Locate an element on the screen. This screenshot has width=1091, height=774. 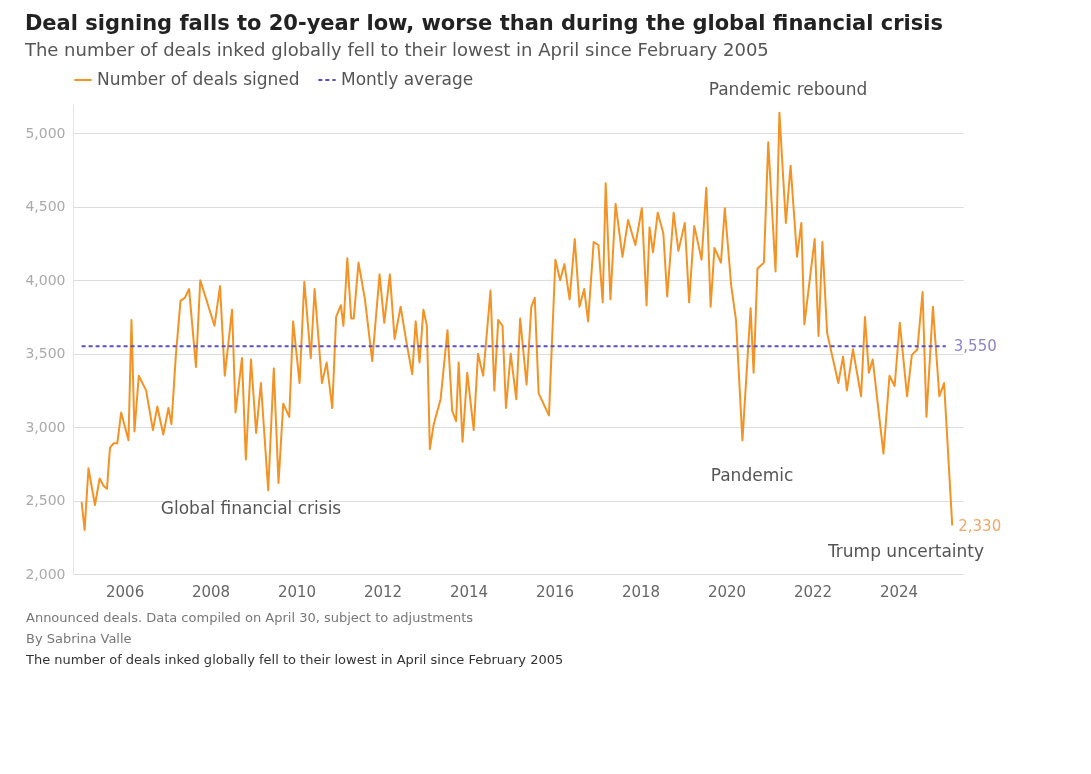
y-tick-label: 3,000 is located at coordinates (45, 426).